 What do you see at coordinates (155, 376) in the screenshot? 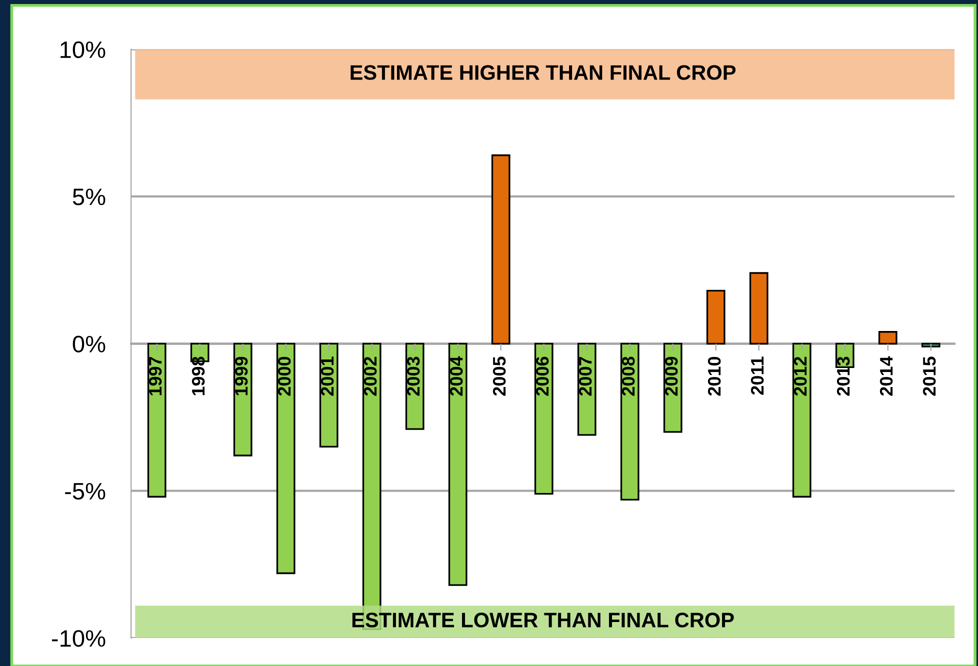
I see `x-tick-label: 1997` at bounding box center [155, 376].